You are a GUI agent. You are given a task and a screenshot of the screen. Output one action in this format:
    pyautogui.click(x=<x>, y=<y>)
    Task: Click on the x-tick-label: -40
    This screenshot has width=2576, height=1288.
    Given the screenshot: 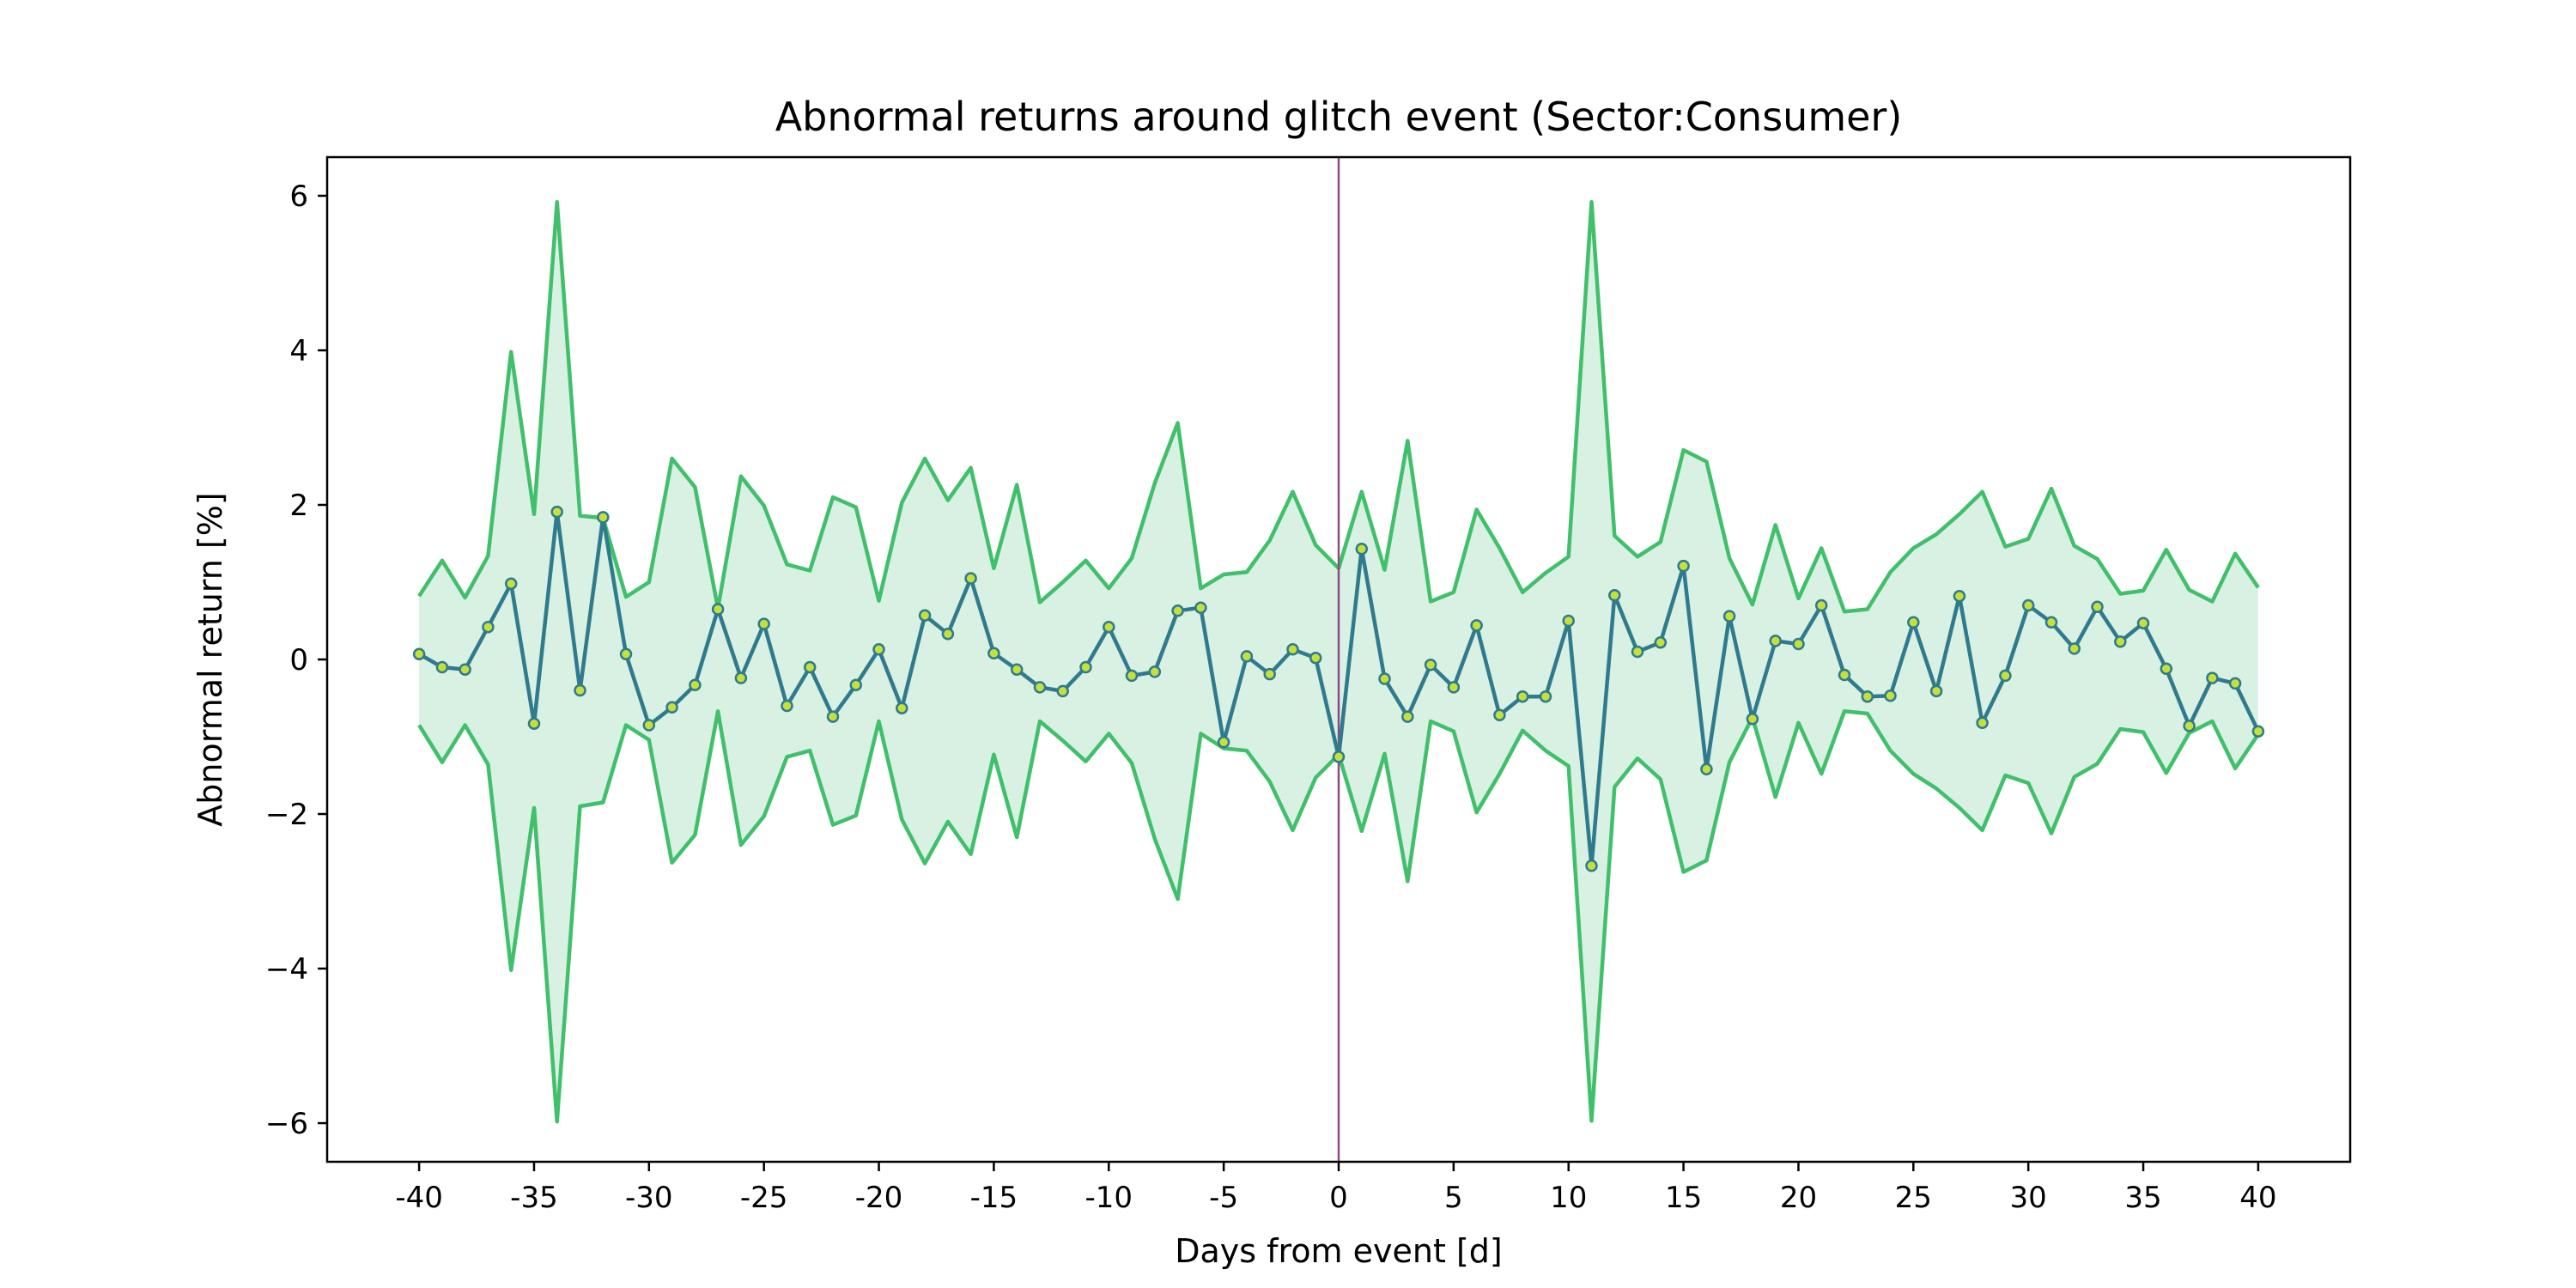 What is the action you would take?
    pyautogui.click(x=419, y=1198)
    